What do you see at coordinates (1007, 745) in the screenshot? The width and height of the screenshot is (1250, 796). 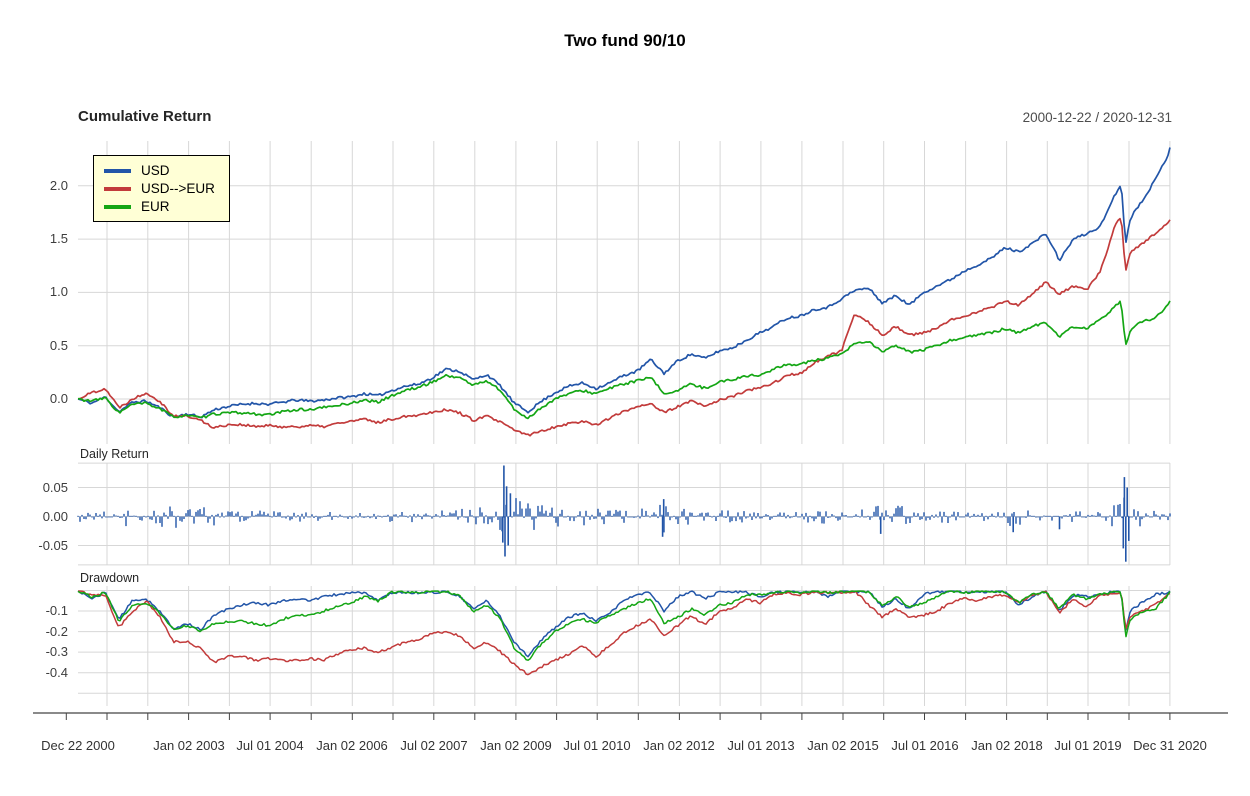 I see `x-tick-label: Jan 02 2018` at bounding box center [1007, 745].